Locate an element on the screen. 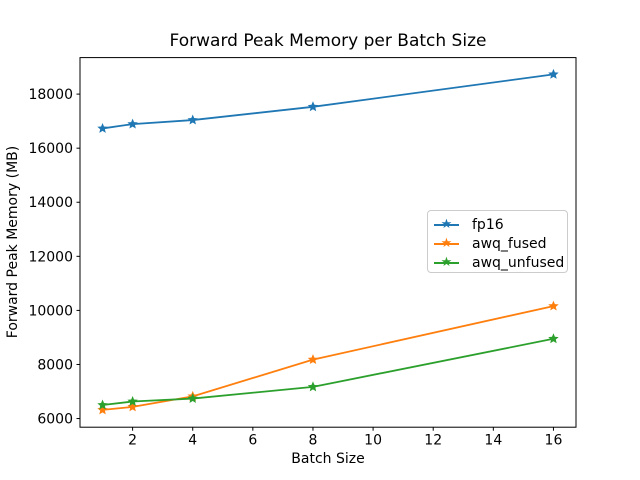 The image size is (640, 480). chart-title: Forward Peak Memory per Batch Size is located at coordinates (328, 41).